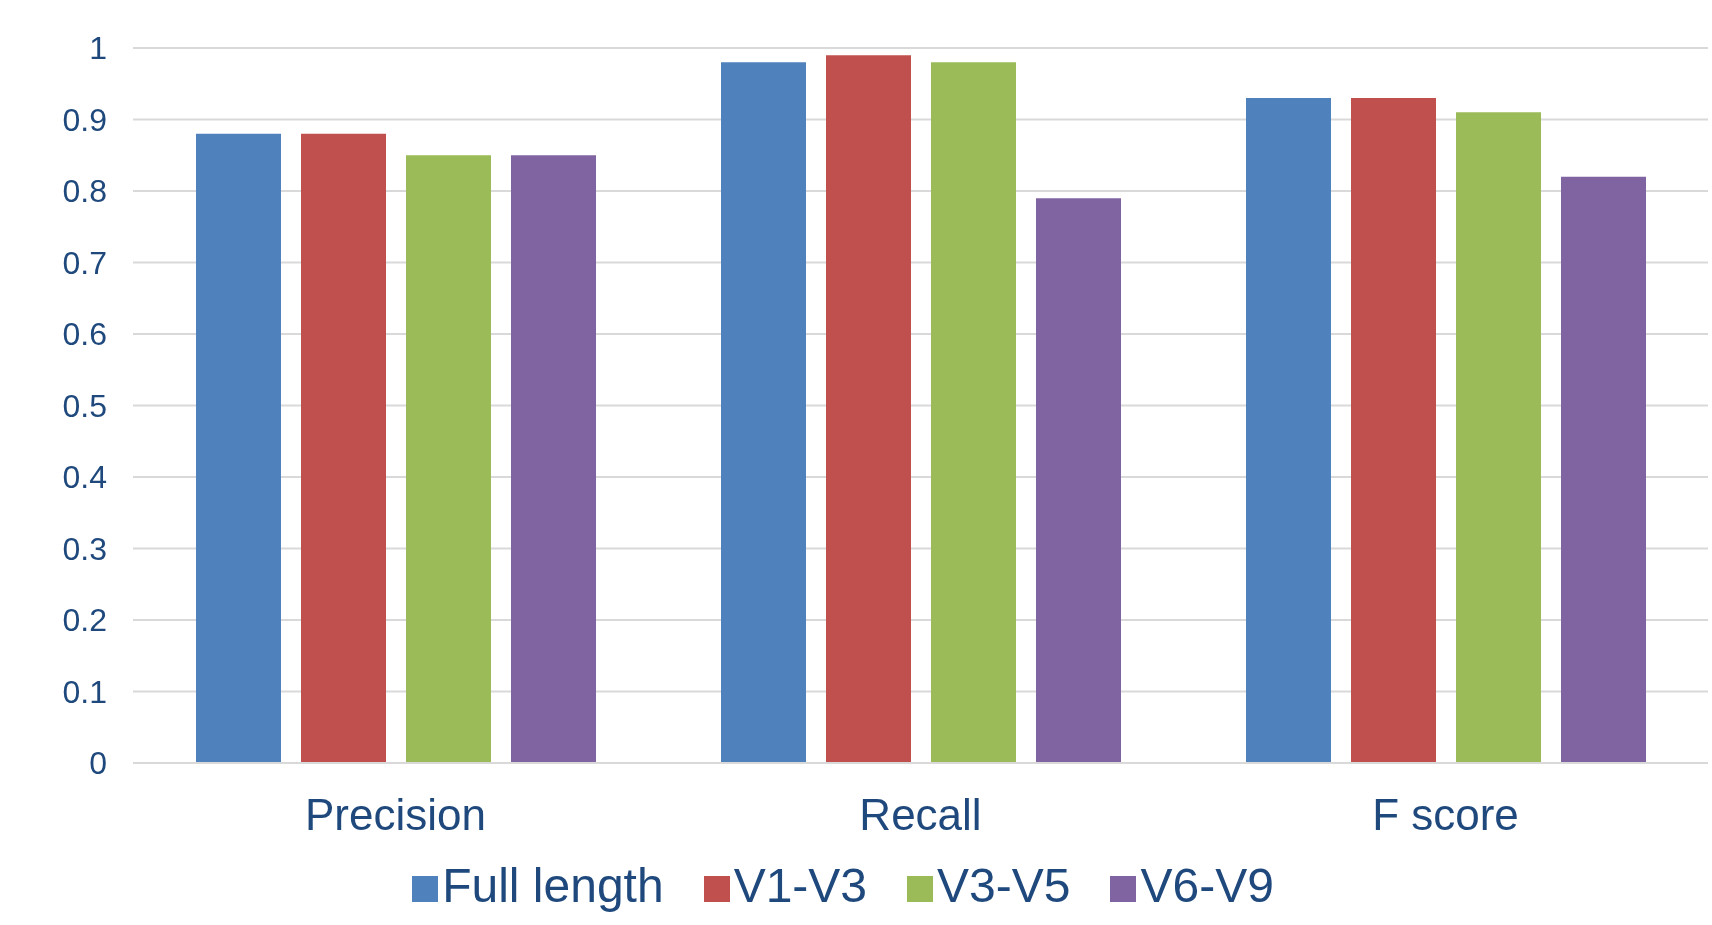 The width and height of the screenshot is (1712, 925). Describe the element at coordinates (1207, 885) in the screenshot. I see `legend-label: V6-V9` at that location.